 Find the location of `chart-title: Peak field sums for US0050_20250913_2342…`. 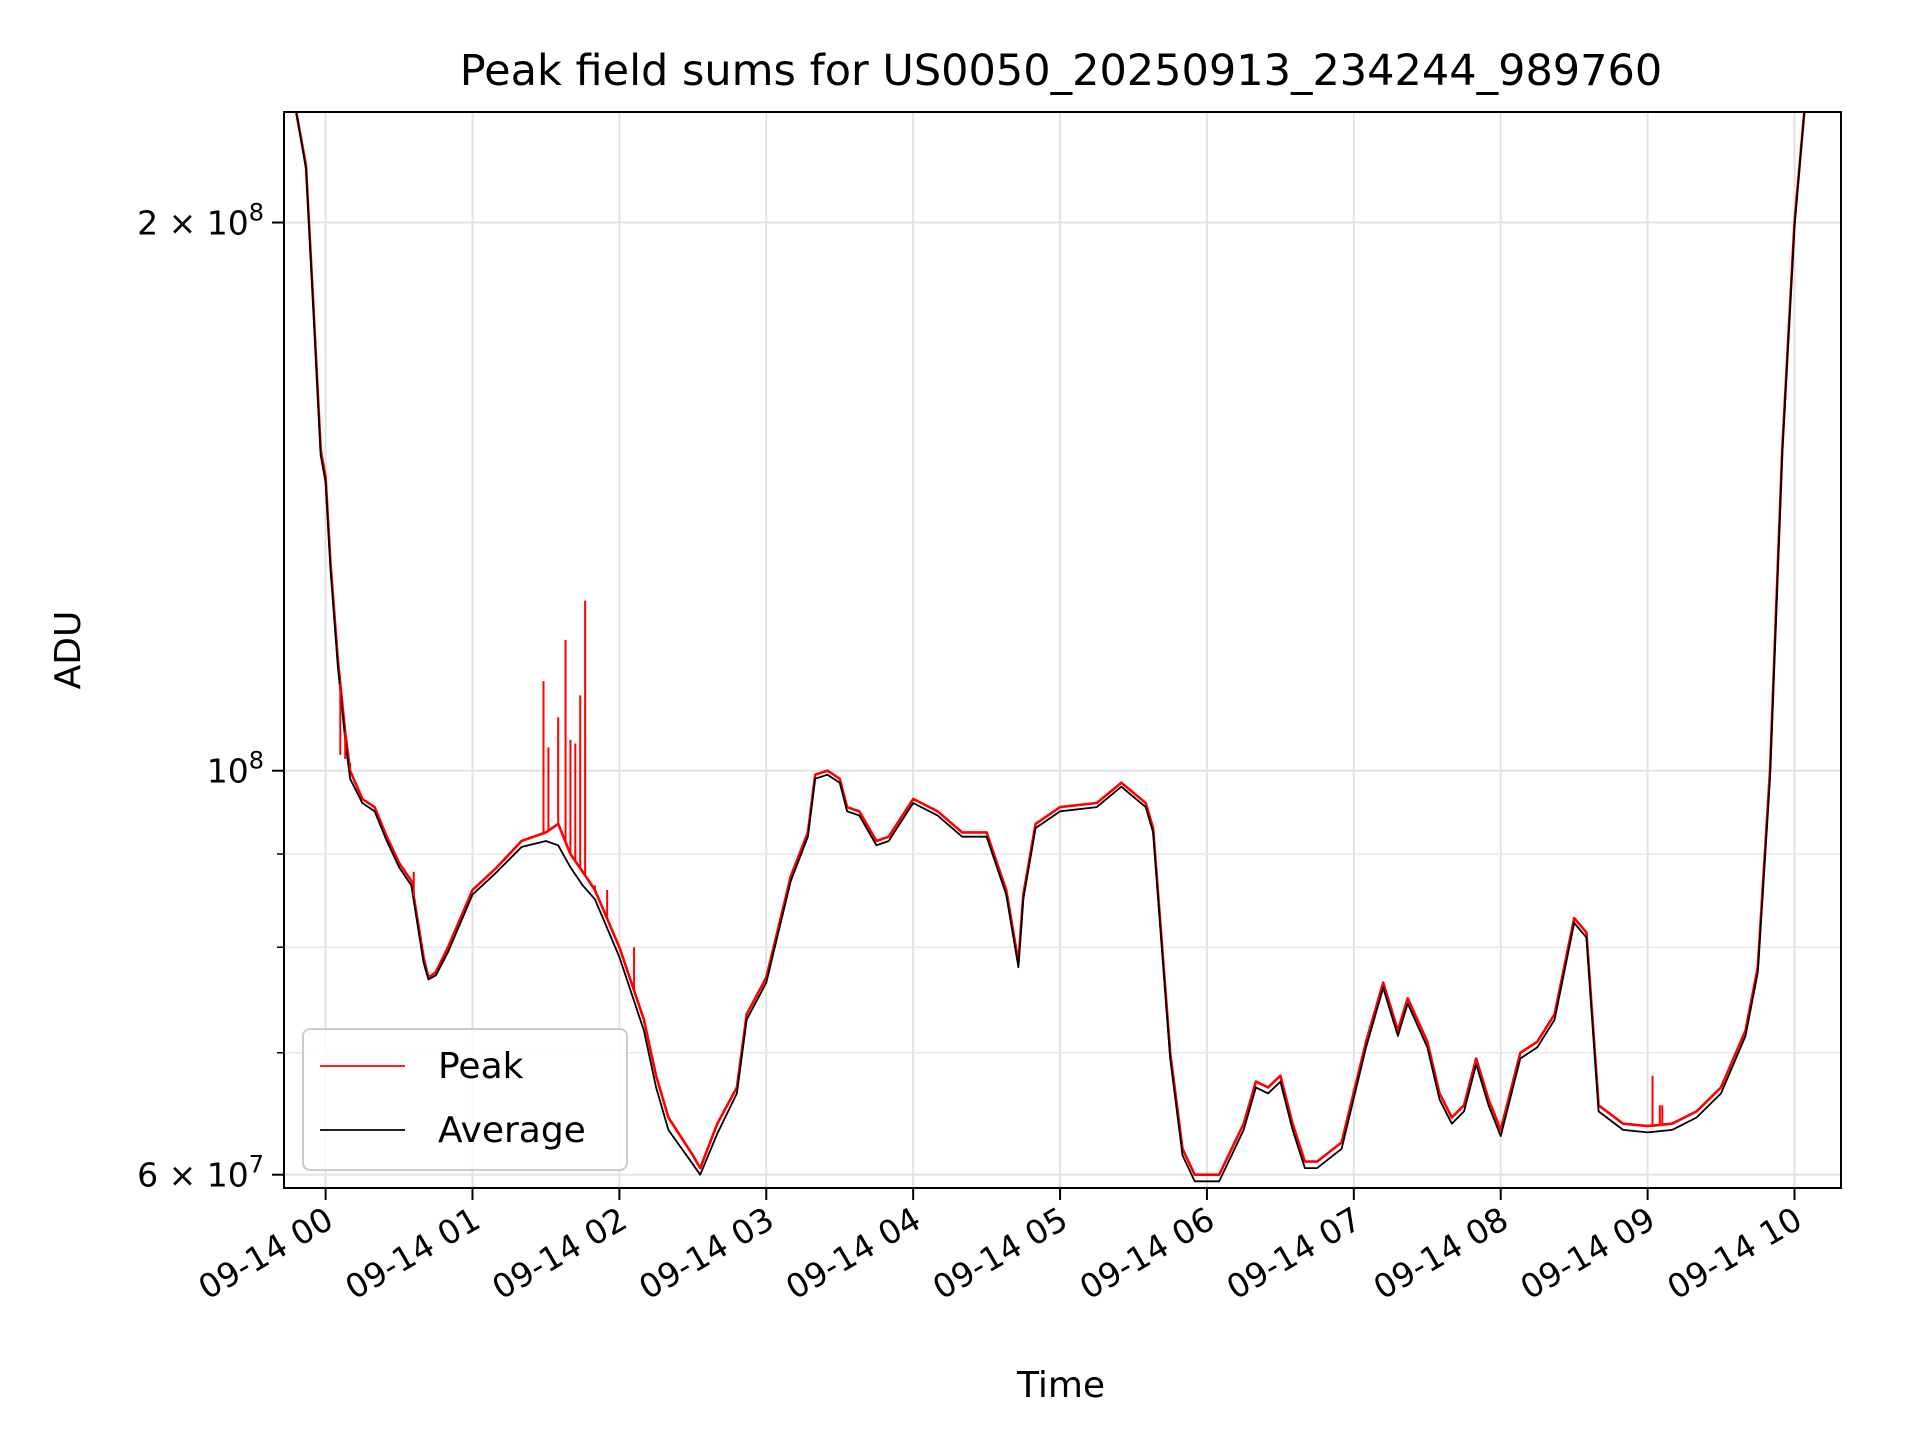

chart-title: Peak field sums for US0050_20250913_2342… is located at coordinates (1061, 71).